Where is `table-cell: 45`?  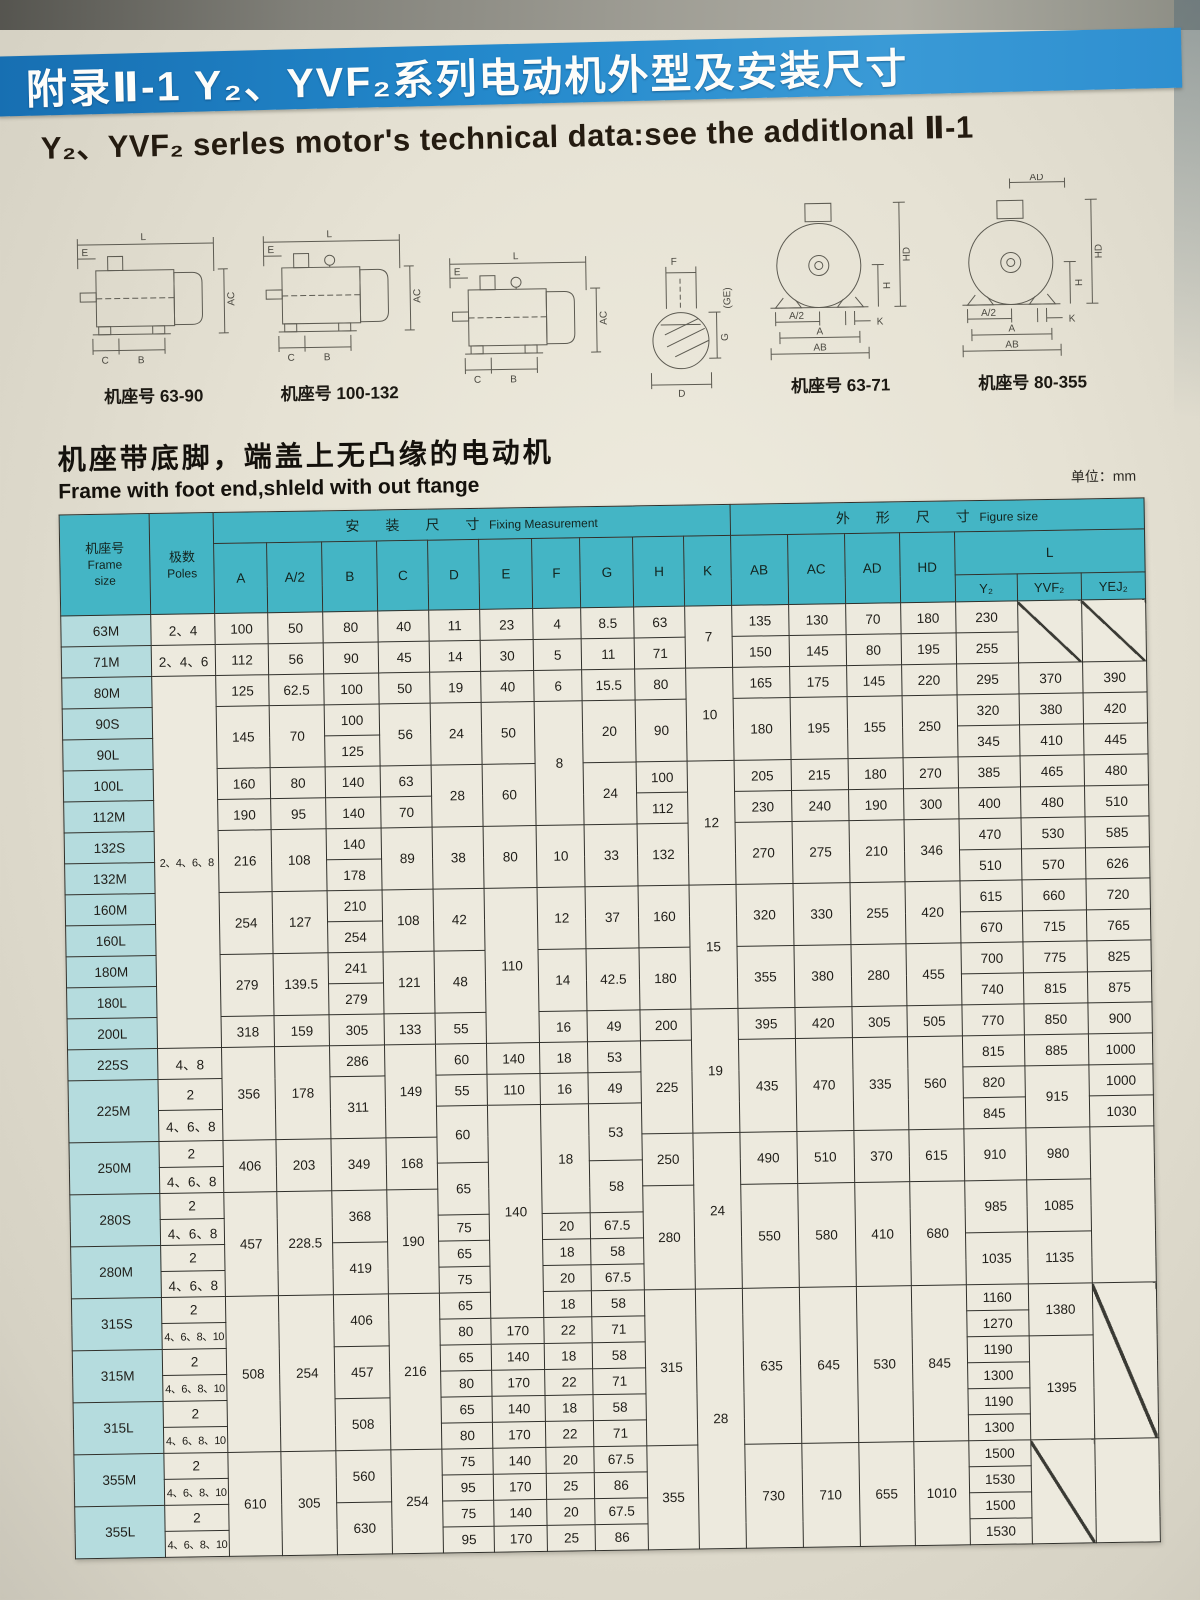 table-cell: 45 is located at coordinates (404, 657).